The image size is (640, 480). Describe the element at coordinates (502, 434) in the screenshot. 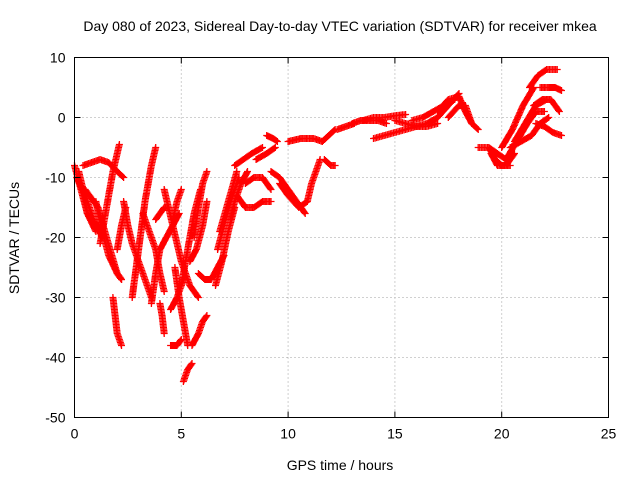

I see `x-tick-label: 20` at that location.